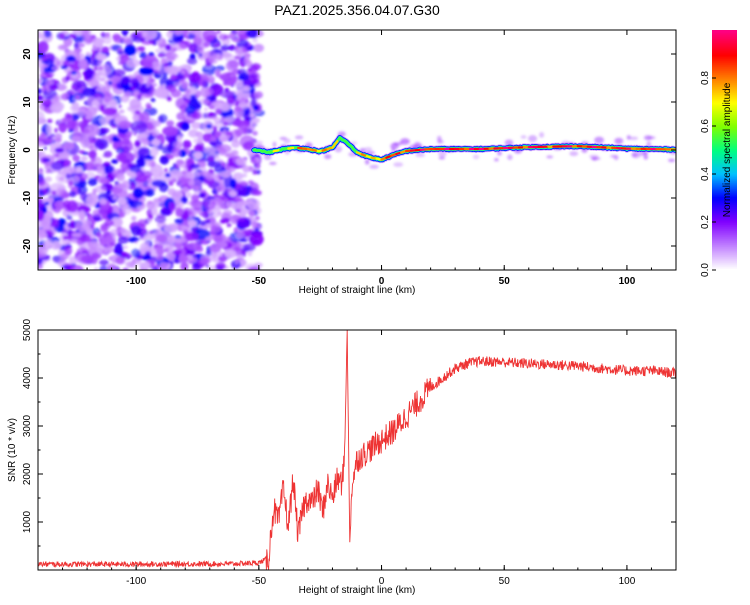 This screenshot has width=750, height=605. I want to click on y-tick-label: 10, so click(27, 102).